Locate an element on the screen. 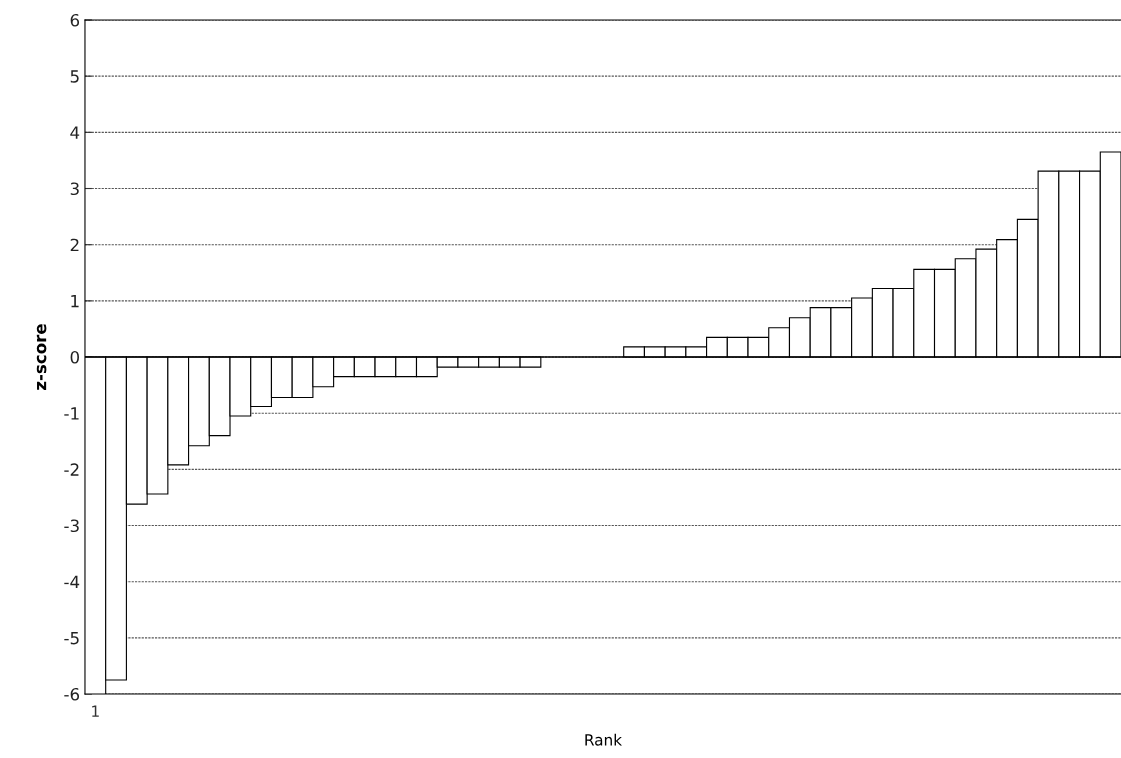  y-tick-label: 6 is located at coordinates (75, 20).